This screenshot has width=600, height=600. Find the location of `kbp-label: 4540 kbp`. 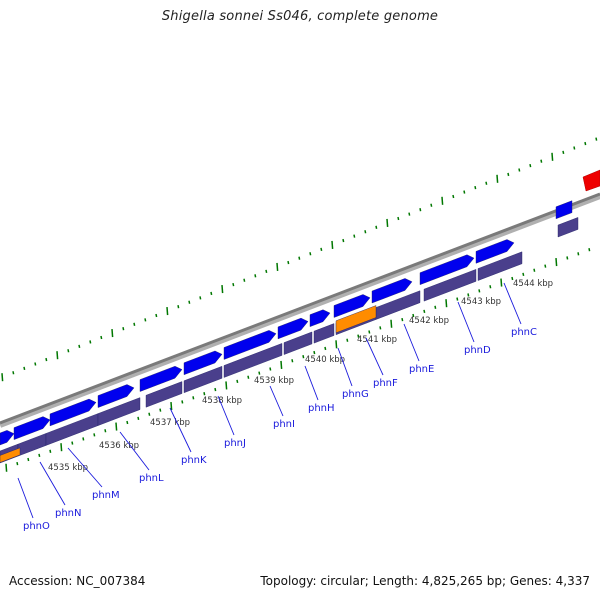

kbp-label: 4540 kbp is located at coordinates (325, 360).